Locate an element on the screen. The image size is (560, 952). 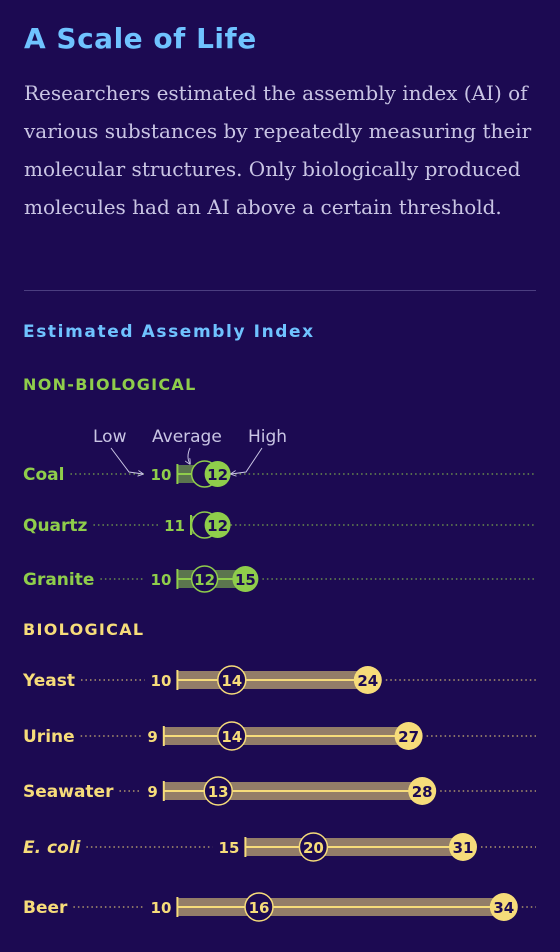
high-value-label: 34 is located at coordinates (503, 908).